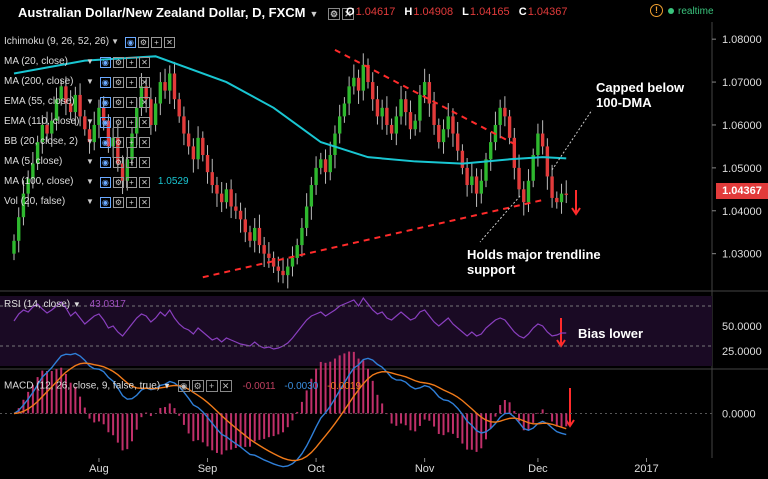 The image size is (768, 479). Describe the element at coordinates (96, 82) in the screenshot. I see `indicator-row: MA (200, close) ▼ ◉ ⚙ + ✕` at that location.